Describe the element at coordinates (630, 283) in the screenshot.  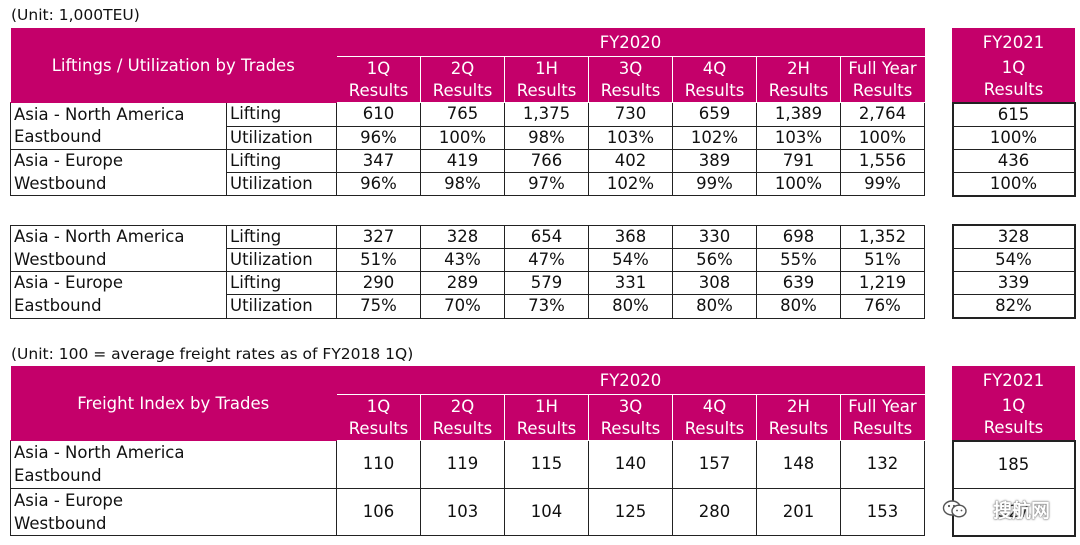
I see `value-cell: 331` at that location.